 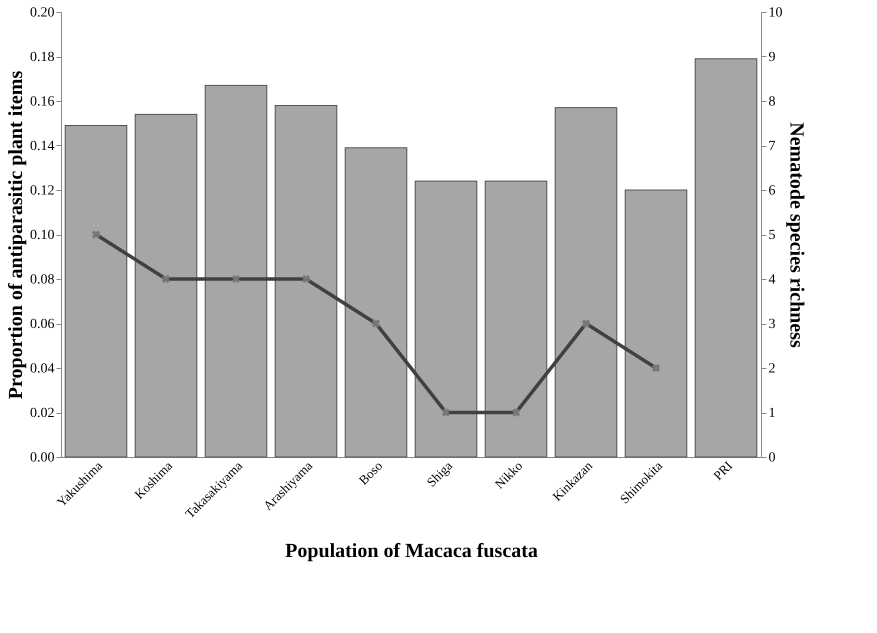 I want to click on y2-tick-label: 2, so click(x=772, y=369).